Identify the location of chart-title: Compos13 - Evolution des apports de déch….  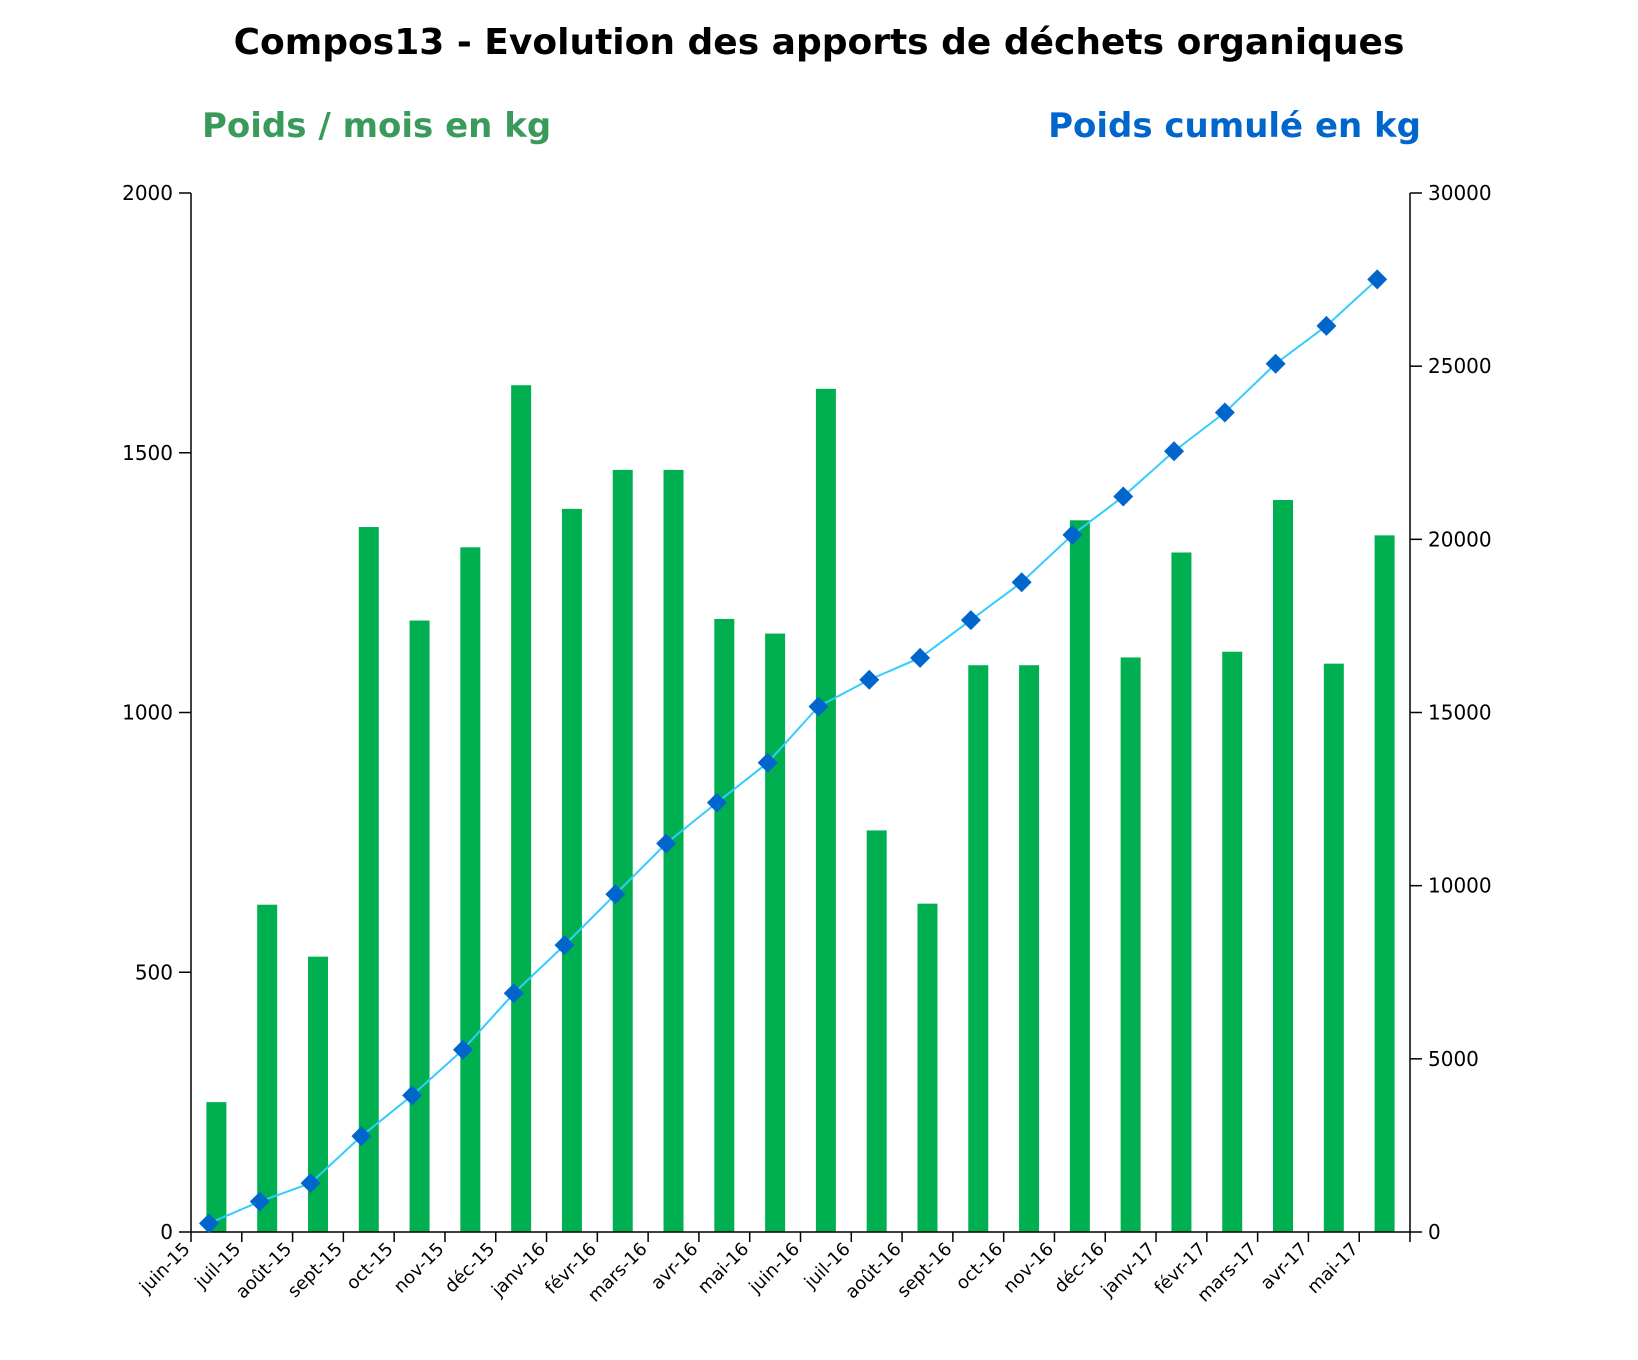
(819, 42).